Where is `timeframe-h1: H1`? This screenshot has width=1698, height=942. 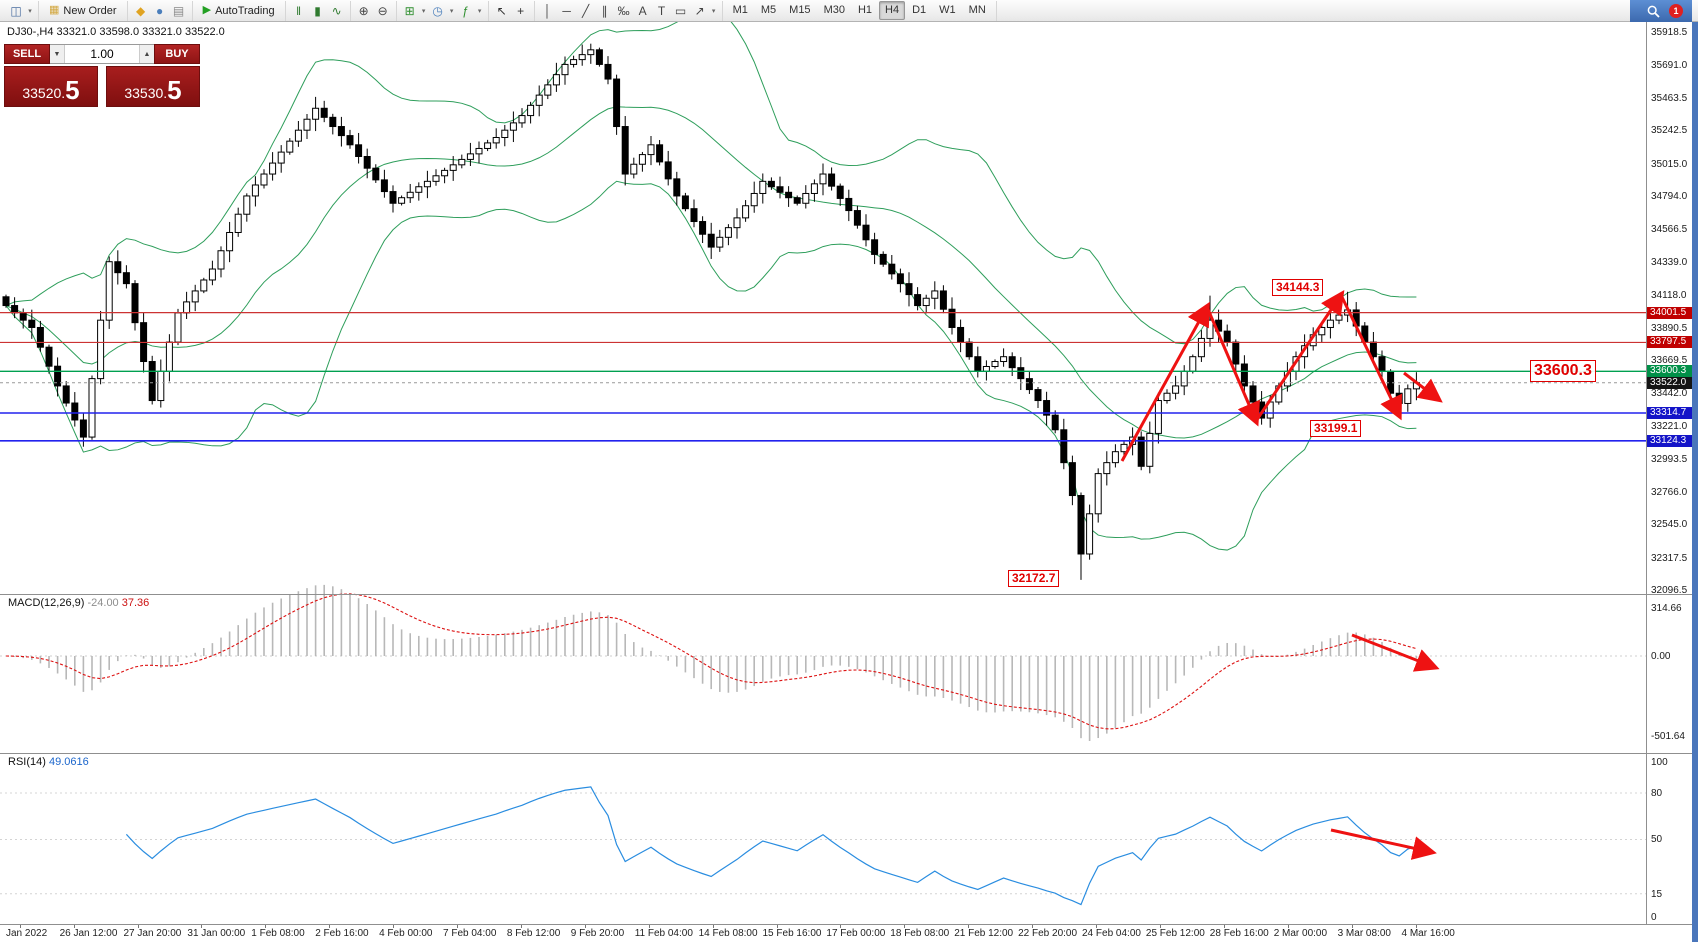 timeframe-h1: H1 is located at coordinates (865, 10).